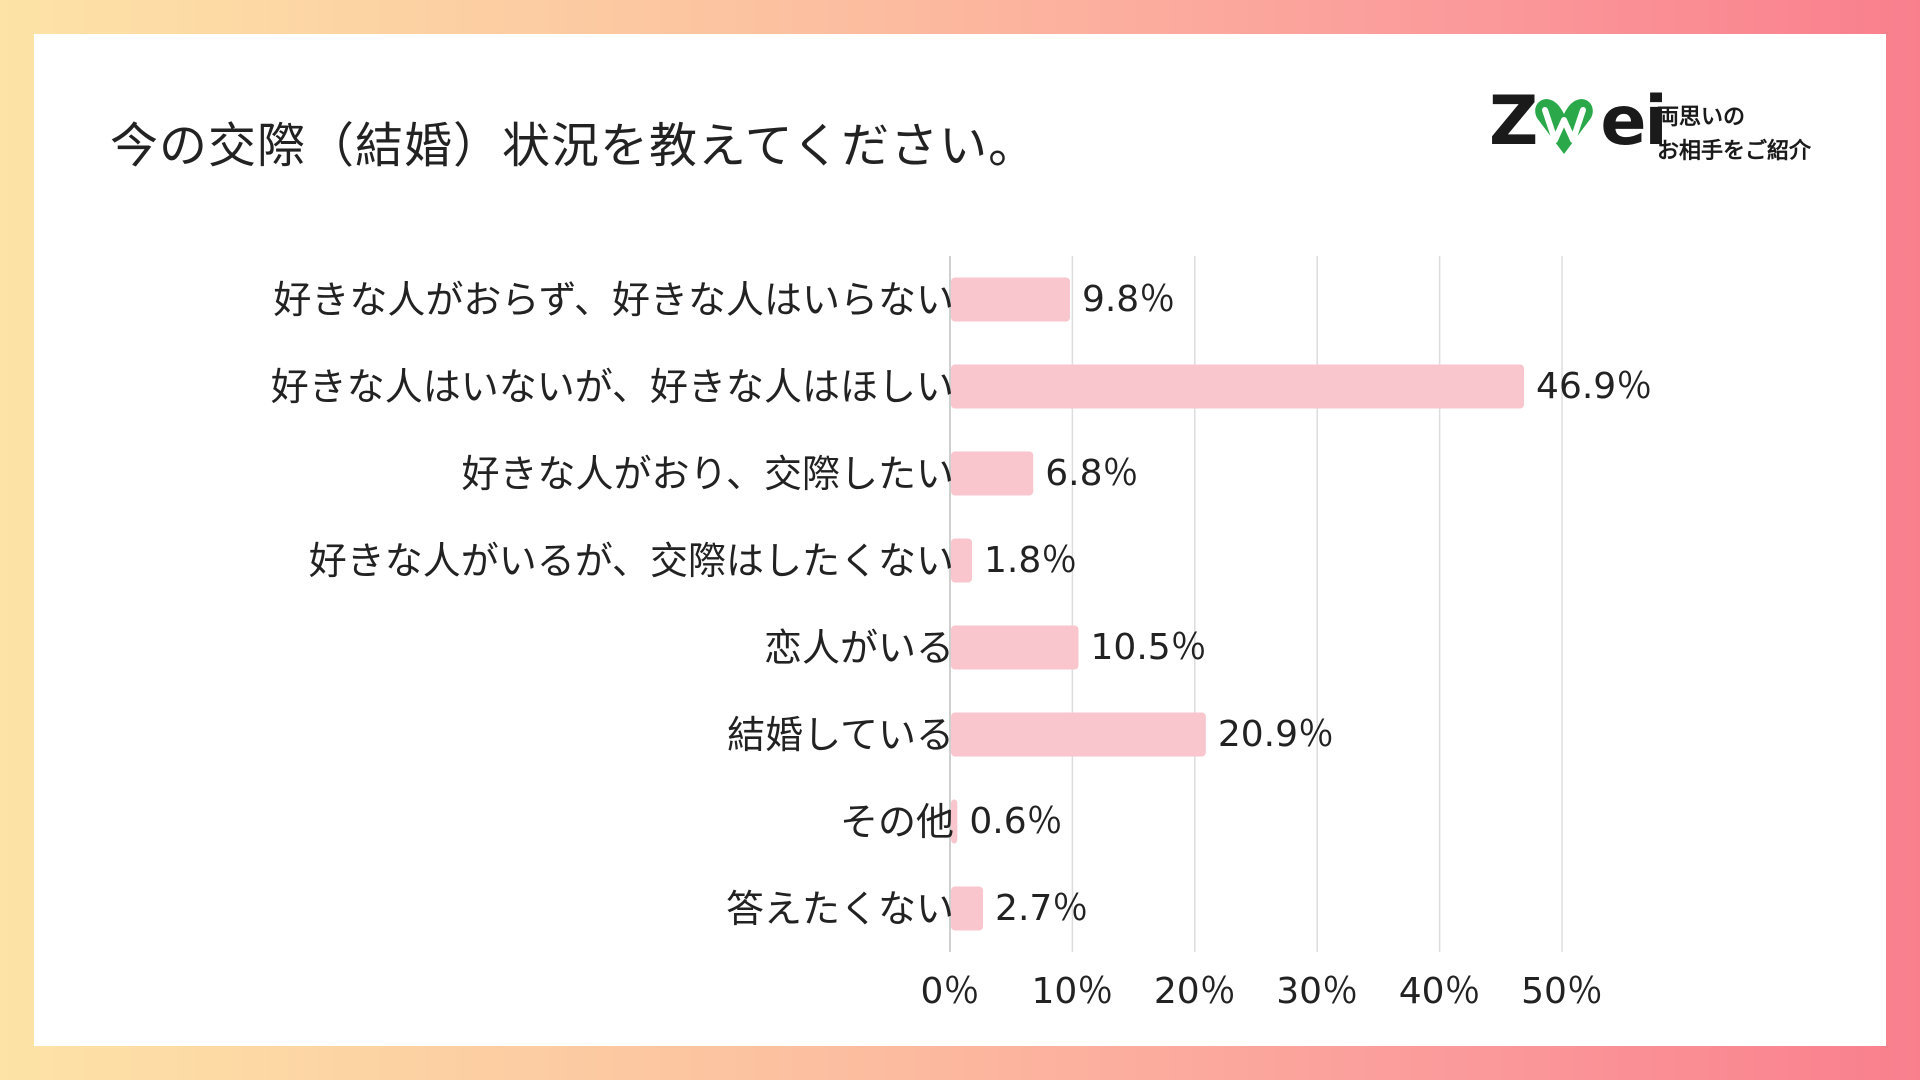  What do you see at coordinates (858, 647) in the screenshot?
I see `category-label: 恋人がいる` at bounding box center [858, 647].